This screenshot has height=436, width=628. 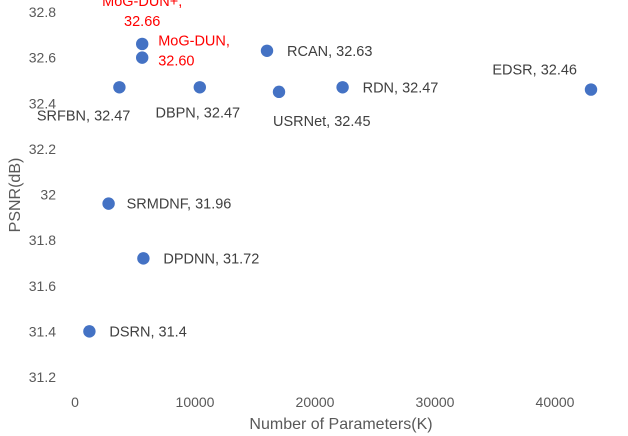 What do you see at coordinates (147, 332) in the screenshot?
I see `data-label: DSRN, 31.4` at bounding box center [147, 332].